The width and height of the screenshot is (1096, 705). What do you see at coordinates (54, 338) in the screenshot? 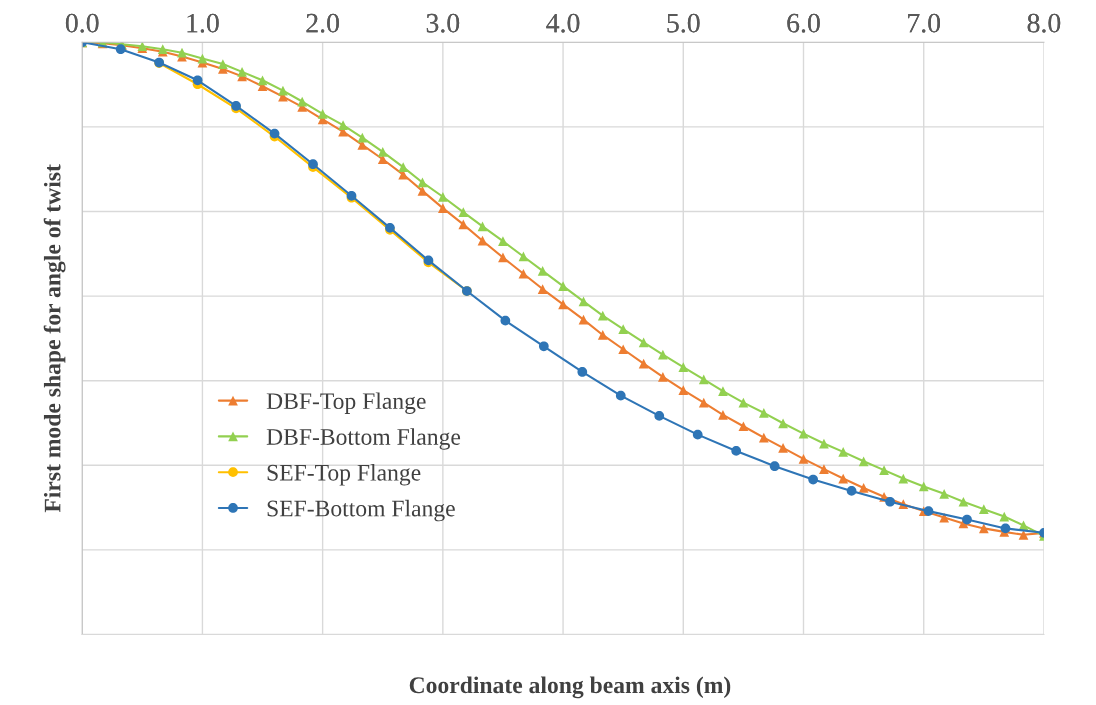
I see `y-axis-title: First mode shape for angle of twist` at bounding box center [54, 338].